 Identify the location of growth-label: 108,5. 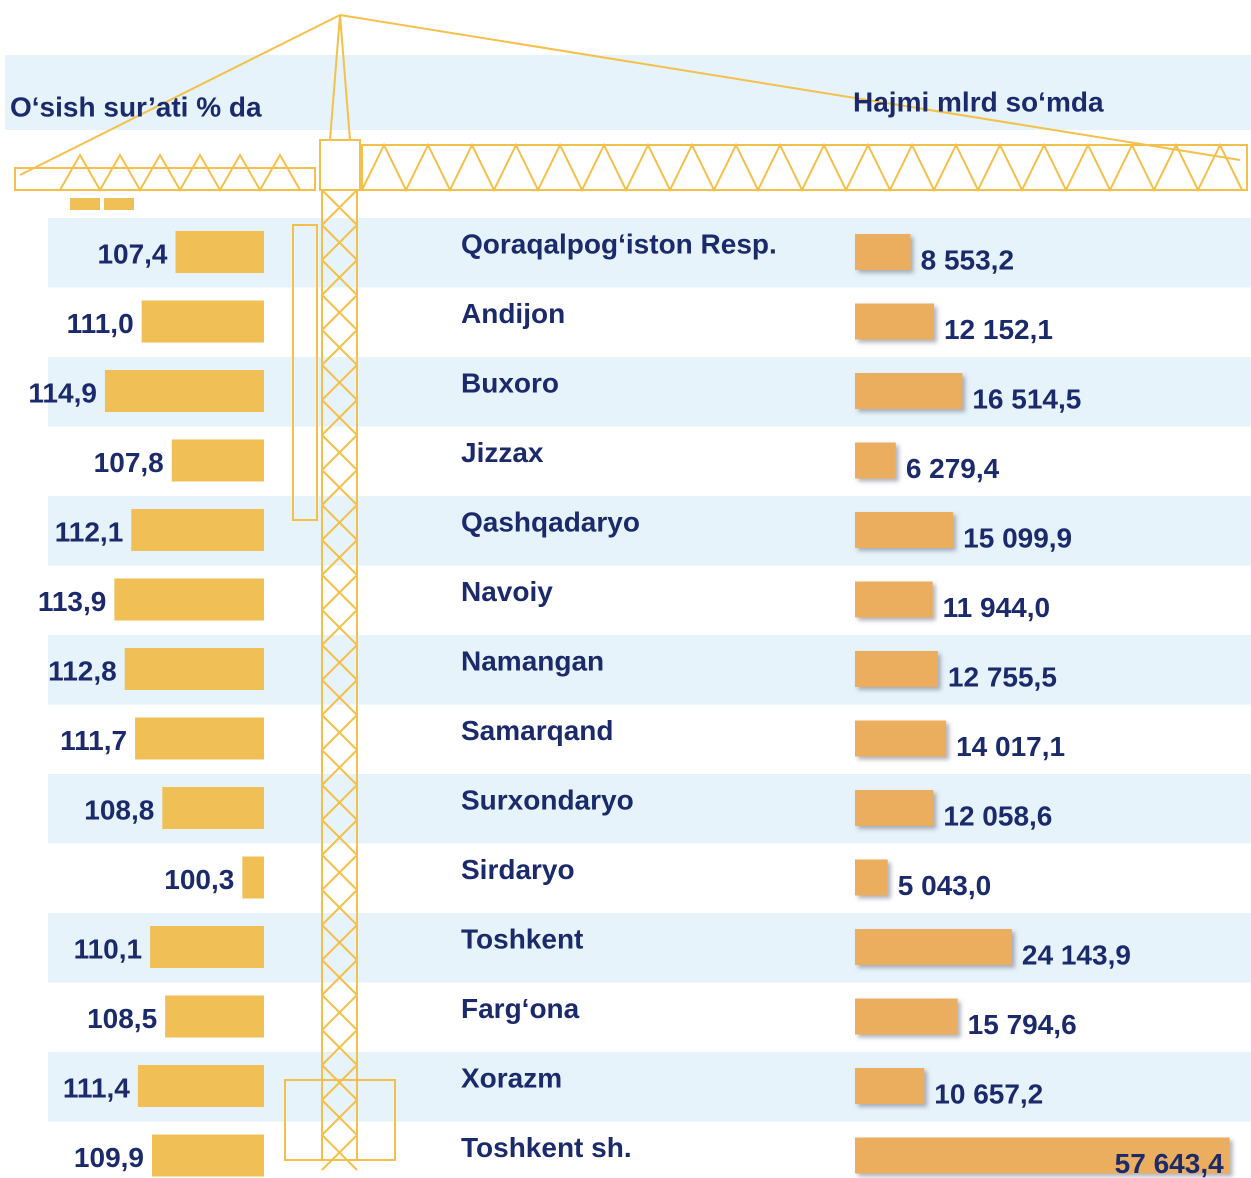
(122, 1018).